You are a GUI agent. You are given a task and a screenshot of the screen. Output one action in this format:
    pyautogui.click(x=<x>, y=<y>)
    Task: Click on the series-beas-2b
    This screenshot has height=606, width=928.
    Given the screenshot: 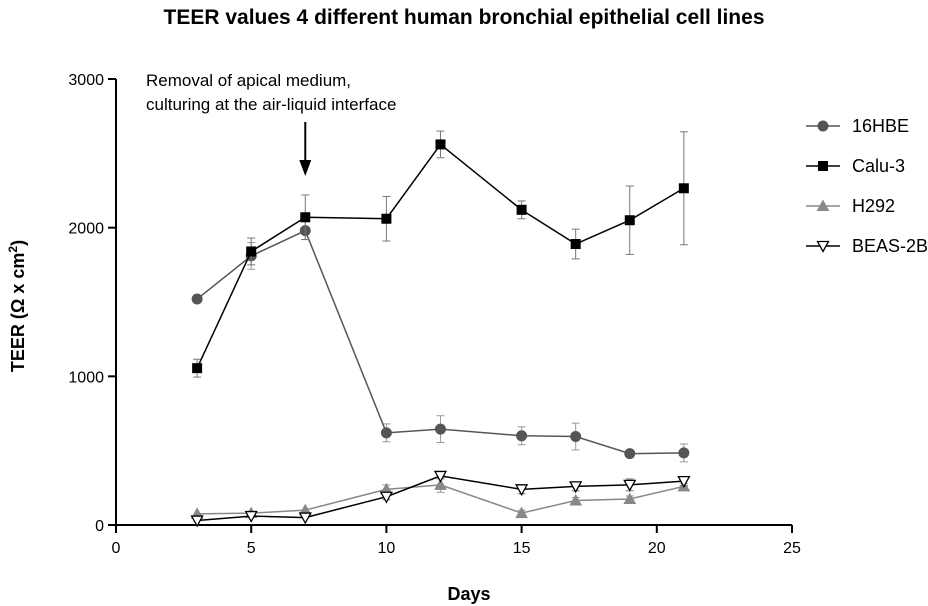 What is the action you would take?
    pyautogui.click(x=440, y=499)
    